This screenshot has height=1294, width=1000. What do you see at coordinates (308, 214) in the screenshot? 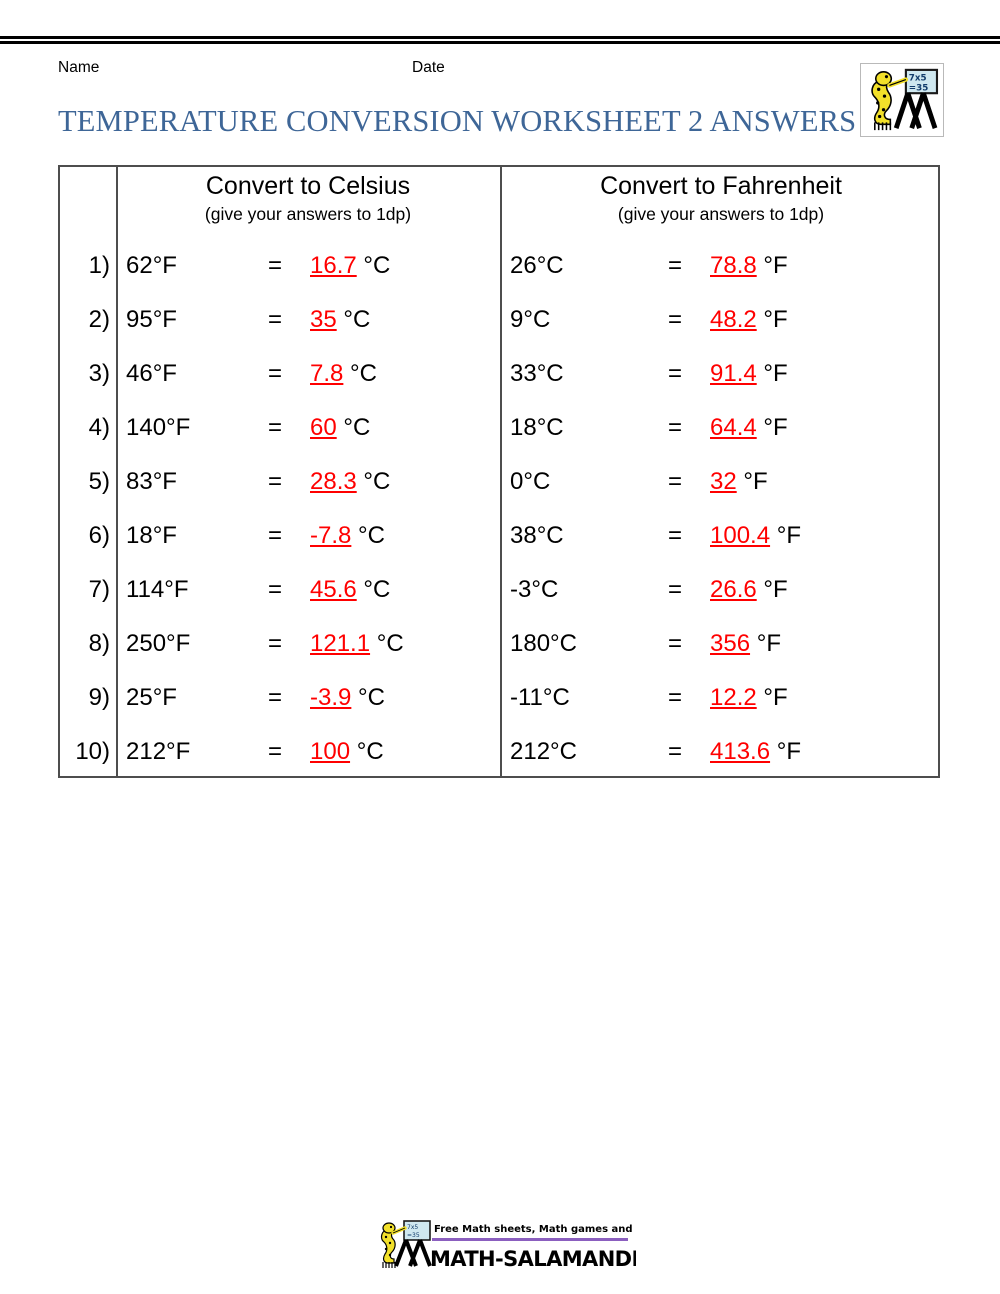
I see `celsius-header-subtitle: (give your answers to 1dp)` at bounding box center [308, 214].